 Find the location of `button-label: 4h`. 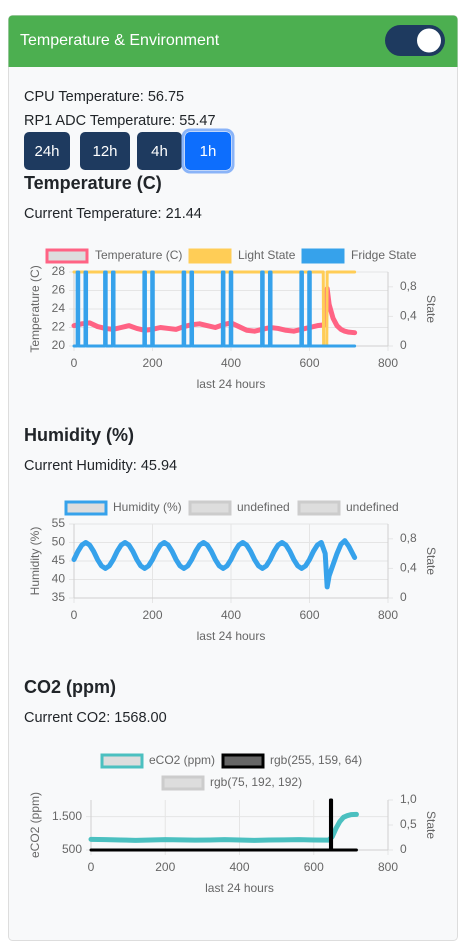

button-label: 4h is located at coordinates (159, 151).